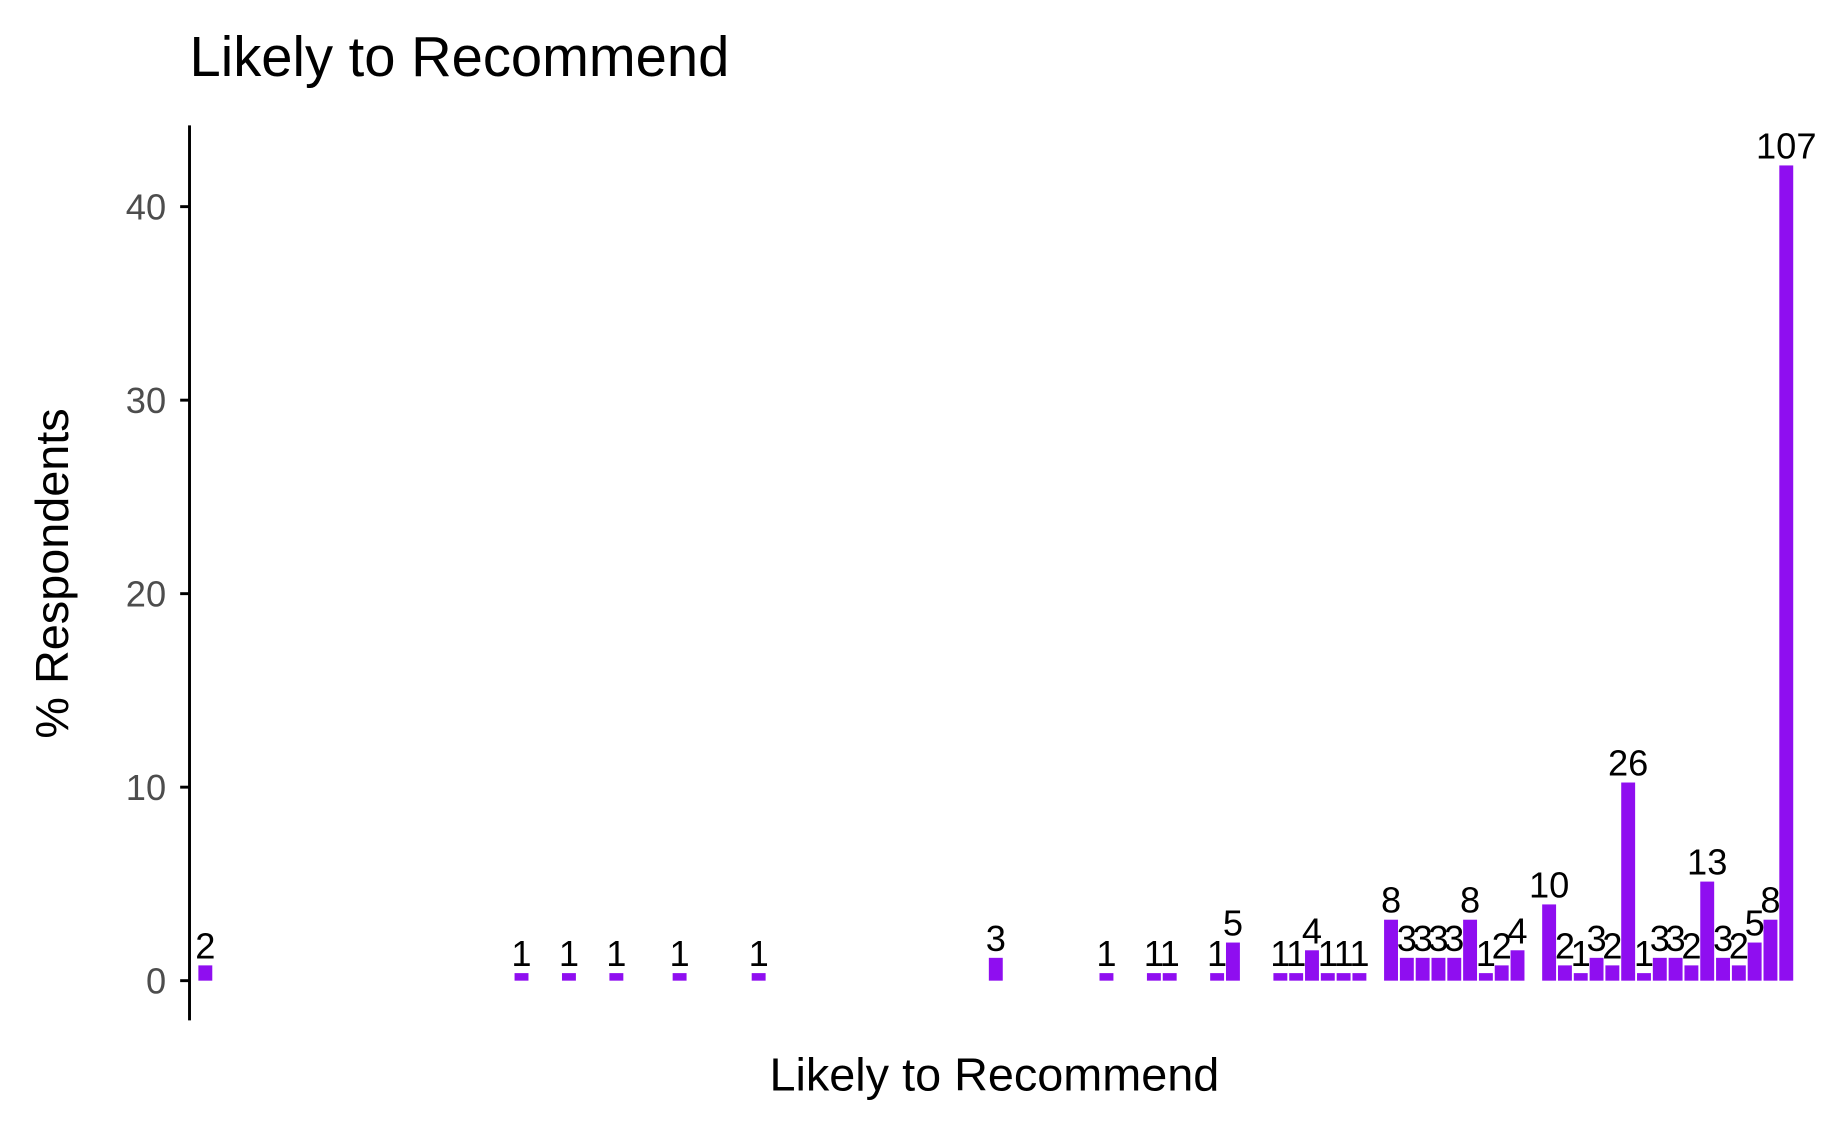 This screenshot has width=1825, height=1127. I want to click on y-tick-label: 10, so click(146, 787).